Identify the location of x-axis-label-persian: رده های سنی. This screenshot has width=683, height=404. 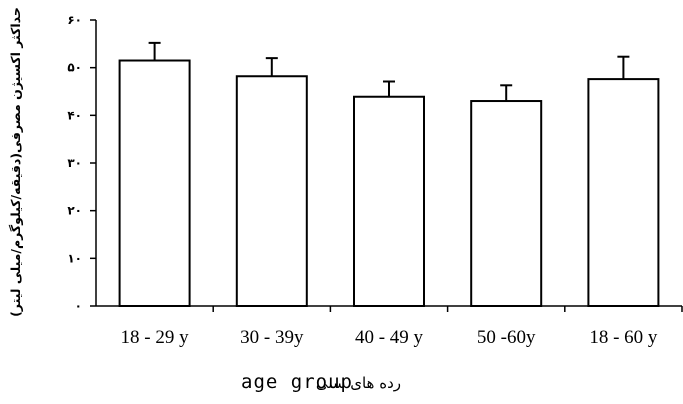
(358, 383).